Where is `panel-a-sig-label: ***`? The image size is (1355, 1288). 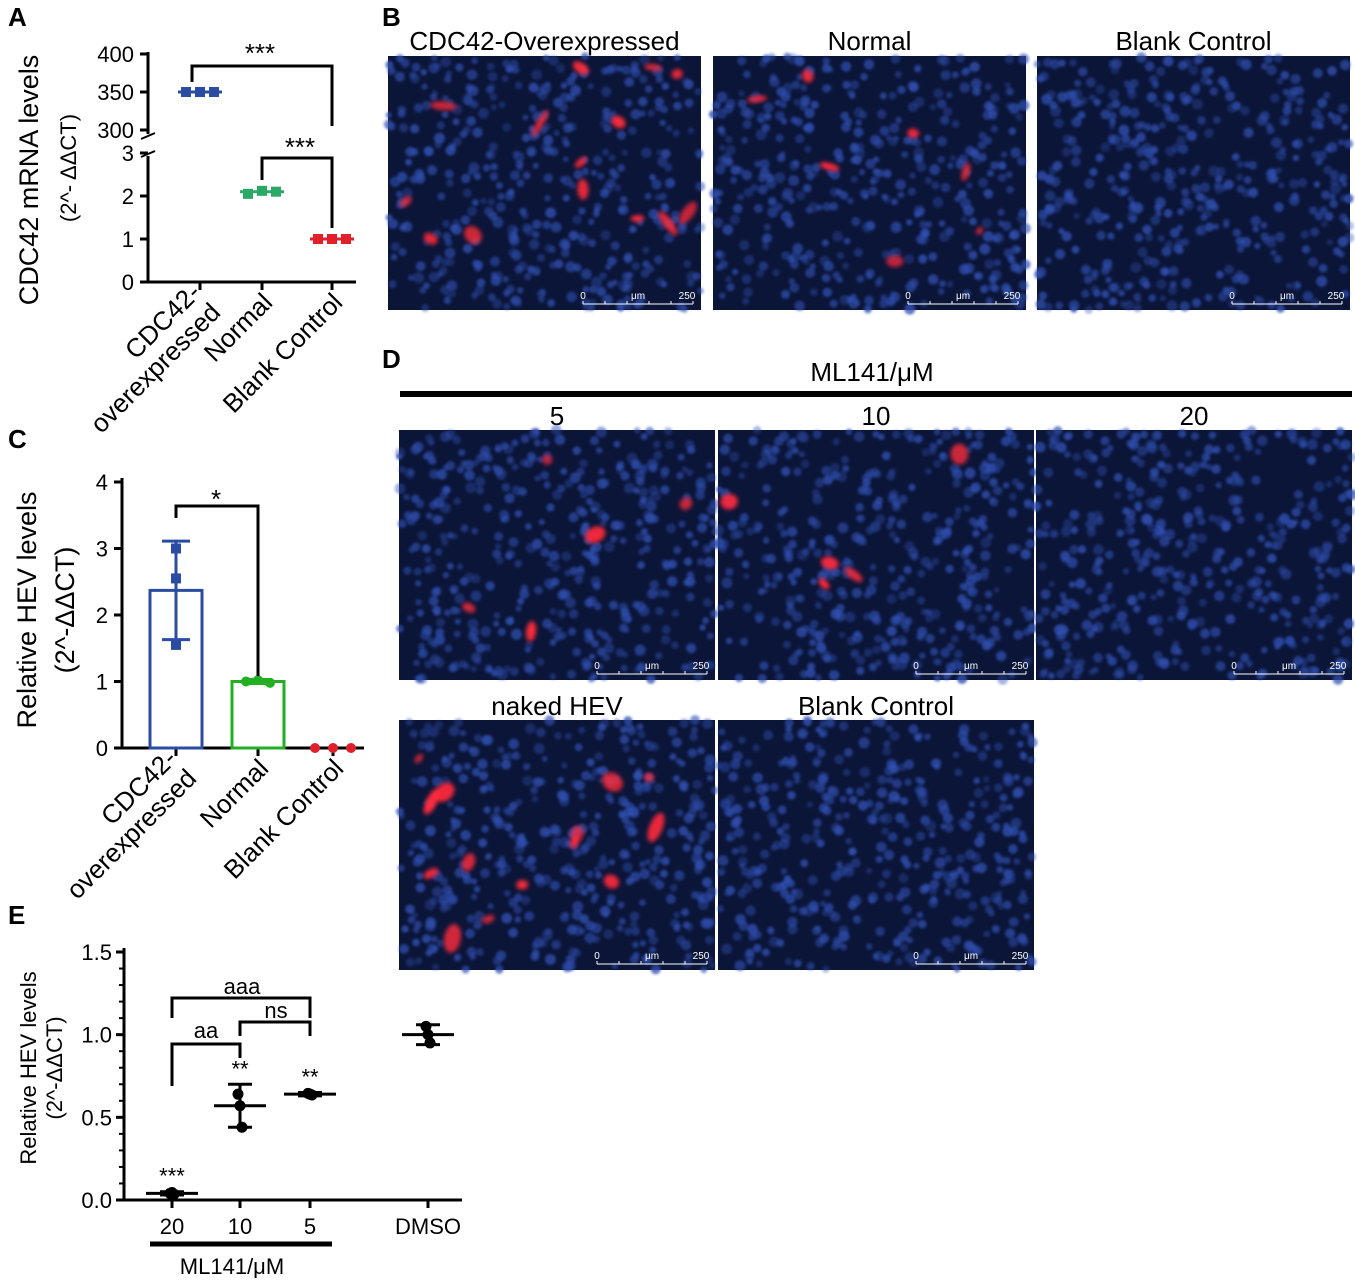 panel-a-sig-label: *** is located at coordinates (300, 147).